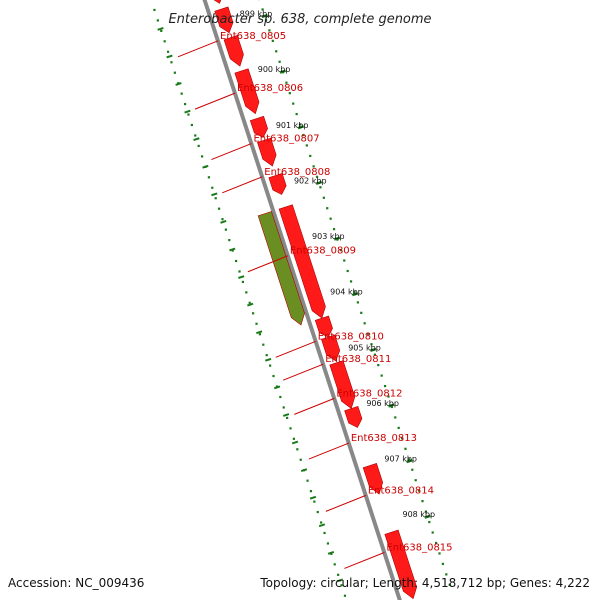 The image size is (600, 600). Describe the element at coordinates (369, 393) in the screenshot. I see `gene-label: Ent638_0812` at that location.